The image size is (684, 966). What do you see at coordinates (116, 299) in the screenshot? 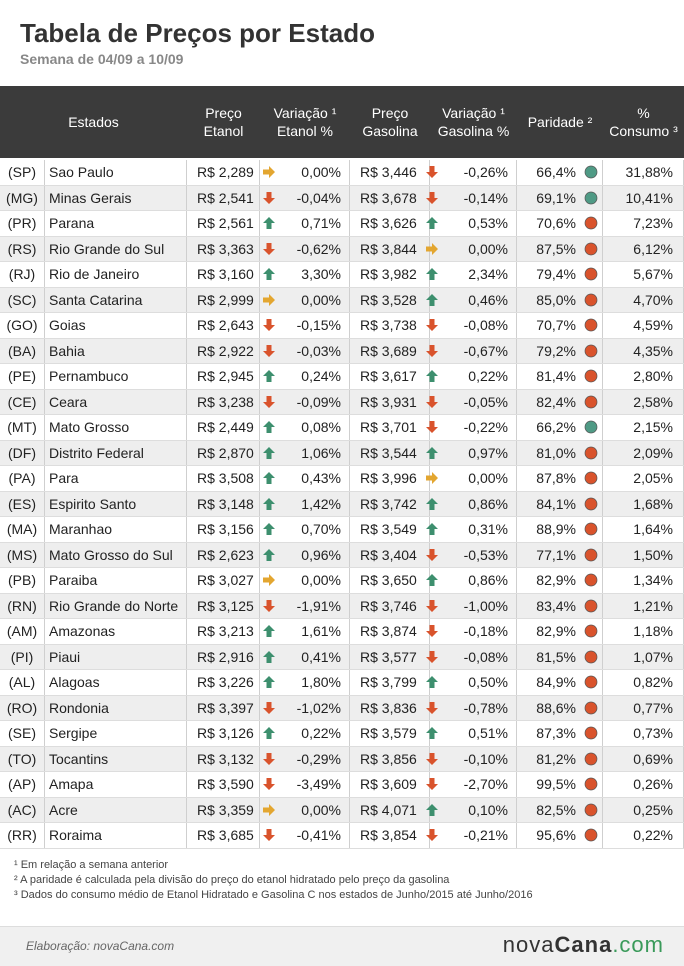
I see `table-cell: Santa Catarina` at bounding box center [116, 299].